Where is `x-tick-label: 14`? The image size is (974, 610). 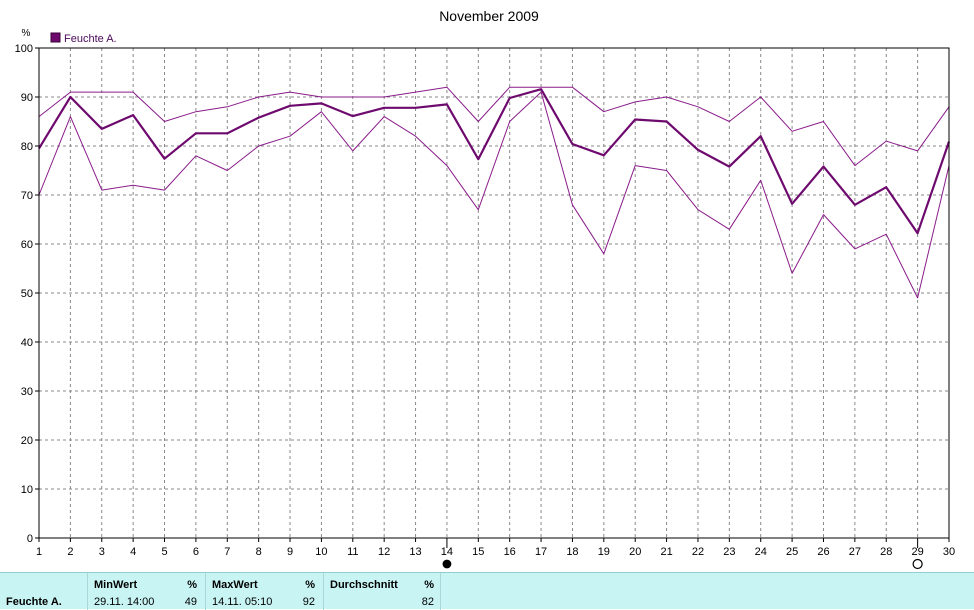 x-tick-label: 14 is located at coordinates (447, 552).